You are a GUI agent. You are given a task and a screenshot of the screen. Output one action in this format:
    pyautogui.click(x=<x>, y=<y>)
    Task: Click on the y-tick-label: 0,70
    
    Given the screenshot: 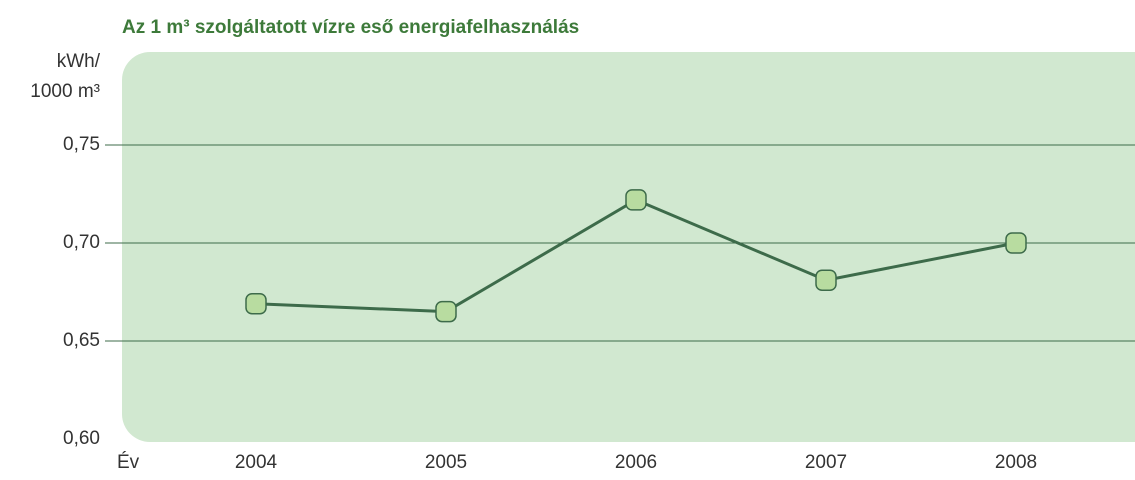 What is the action you would take?
    pyautogui.click(x=81, y=242)
    